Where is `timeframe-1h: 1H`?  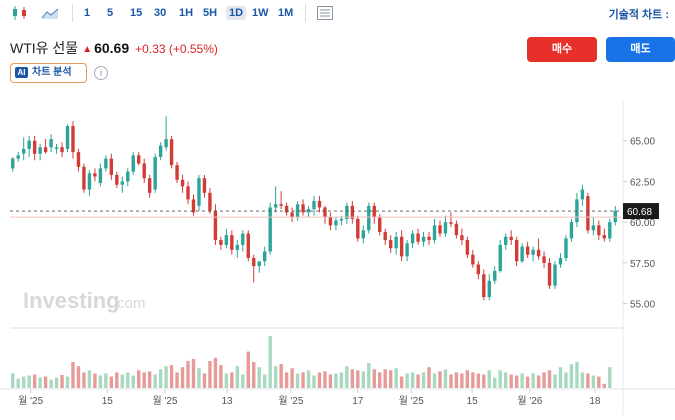 timeframe-1h: 1H is located at coordinates (186, 13).